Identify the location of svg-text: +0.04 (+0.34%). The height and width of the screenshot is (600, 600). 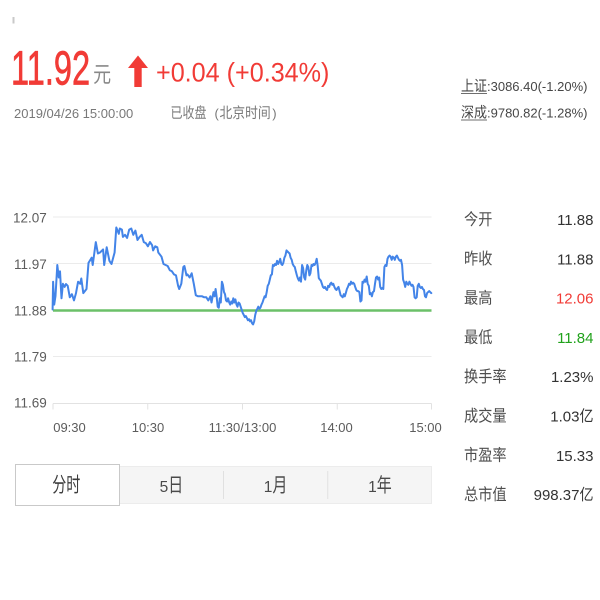
(242, 73).